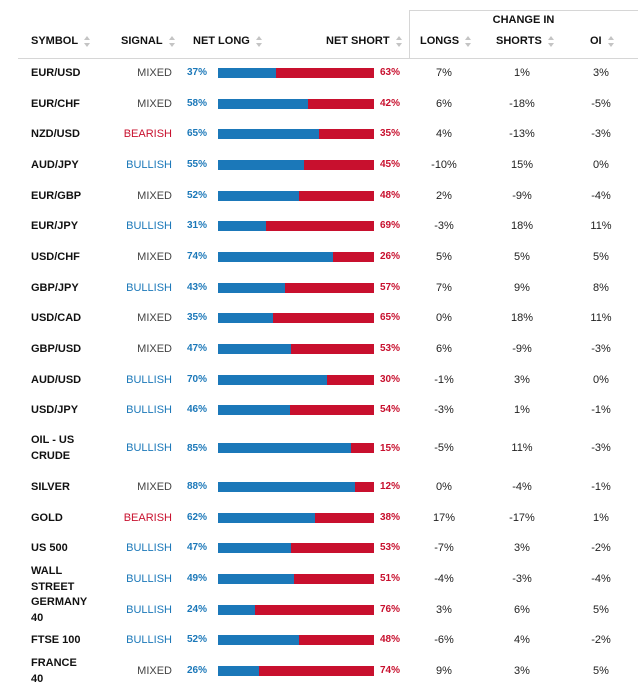 Image resolution: width=638 pixels, height=694 pixels. What do you see at coordinates (523, 20) in the screenshot?
I see `change-in-group-header: CHANGE IN` at bounding box center [523, 20].